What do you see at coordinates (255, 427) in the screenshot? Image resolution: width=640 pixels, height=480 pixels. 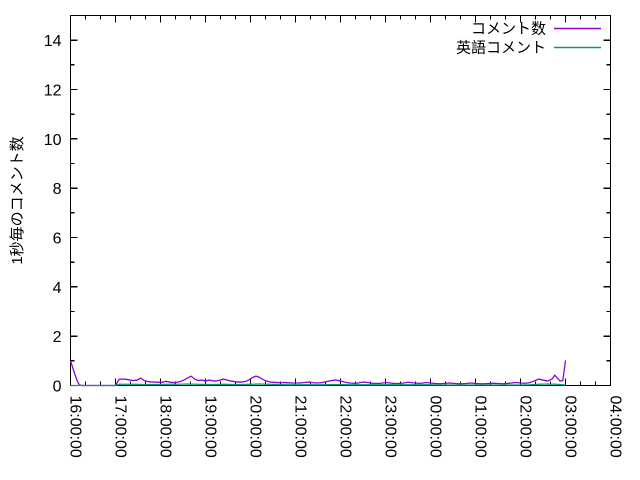 I see `x-tick-label: 20:00:00` at bounding box center [255, 427].